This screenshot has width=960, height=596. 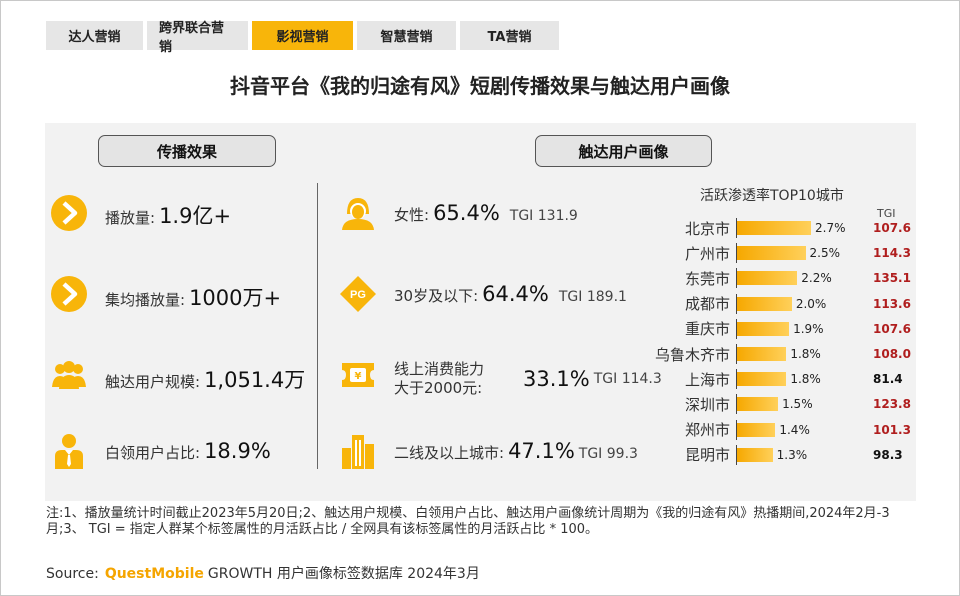 I want to click on metric-female: 女性: 65.4% TGI 131.9, so click(x=486, y=213).